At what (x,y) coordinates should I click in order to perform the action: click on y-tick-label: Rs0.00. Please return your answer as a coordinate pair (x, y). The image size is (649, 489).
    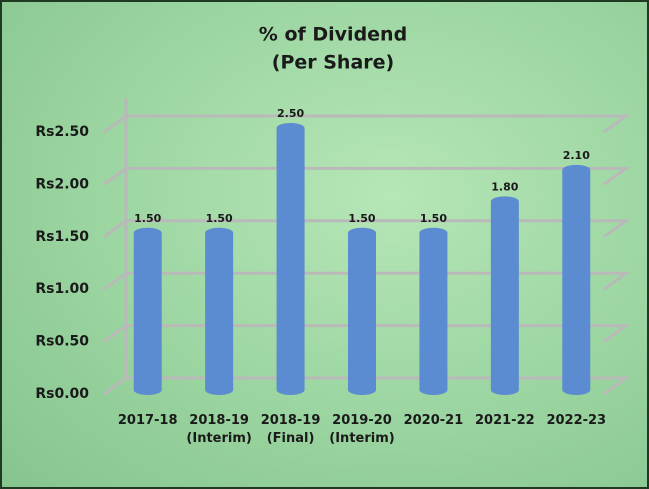
    Looking at the image, I should click on (62, 394).